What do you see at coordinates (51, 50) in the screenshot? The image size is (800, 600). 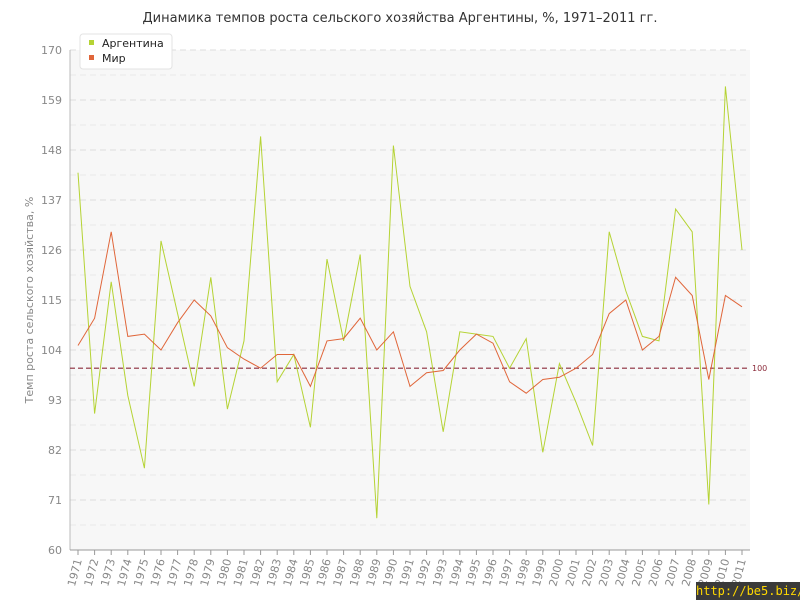 I see `y-tick-label: 170` at bounding box center [51, 50].